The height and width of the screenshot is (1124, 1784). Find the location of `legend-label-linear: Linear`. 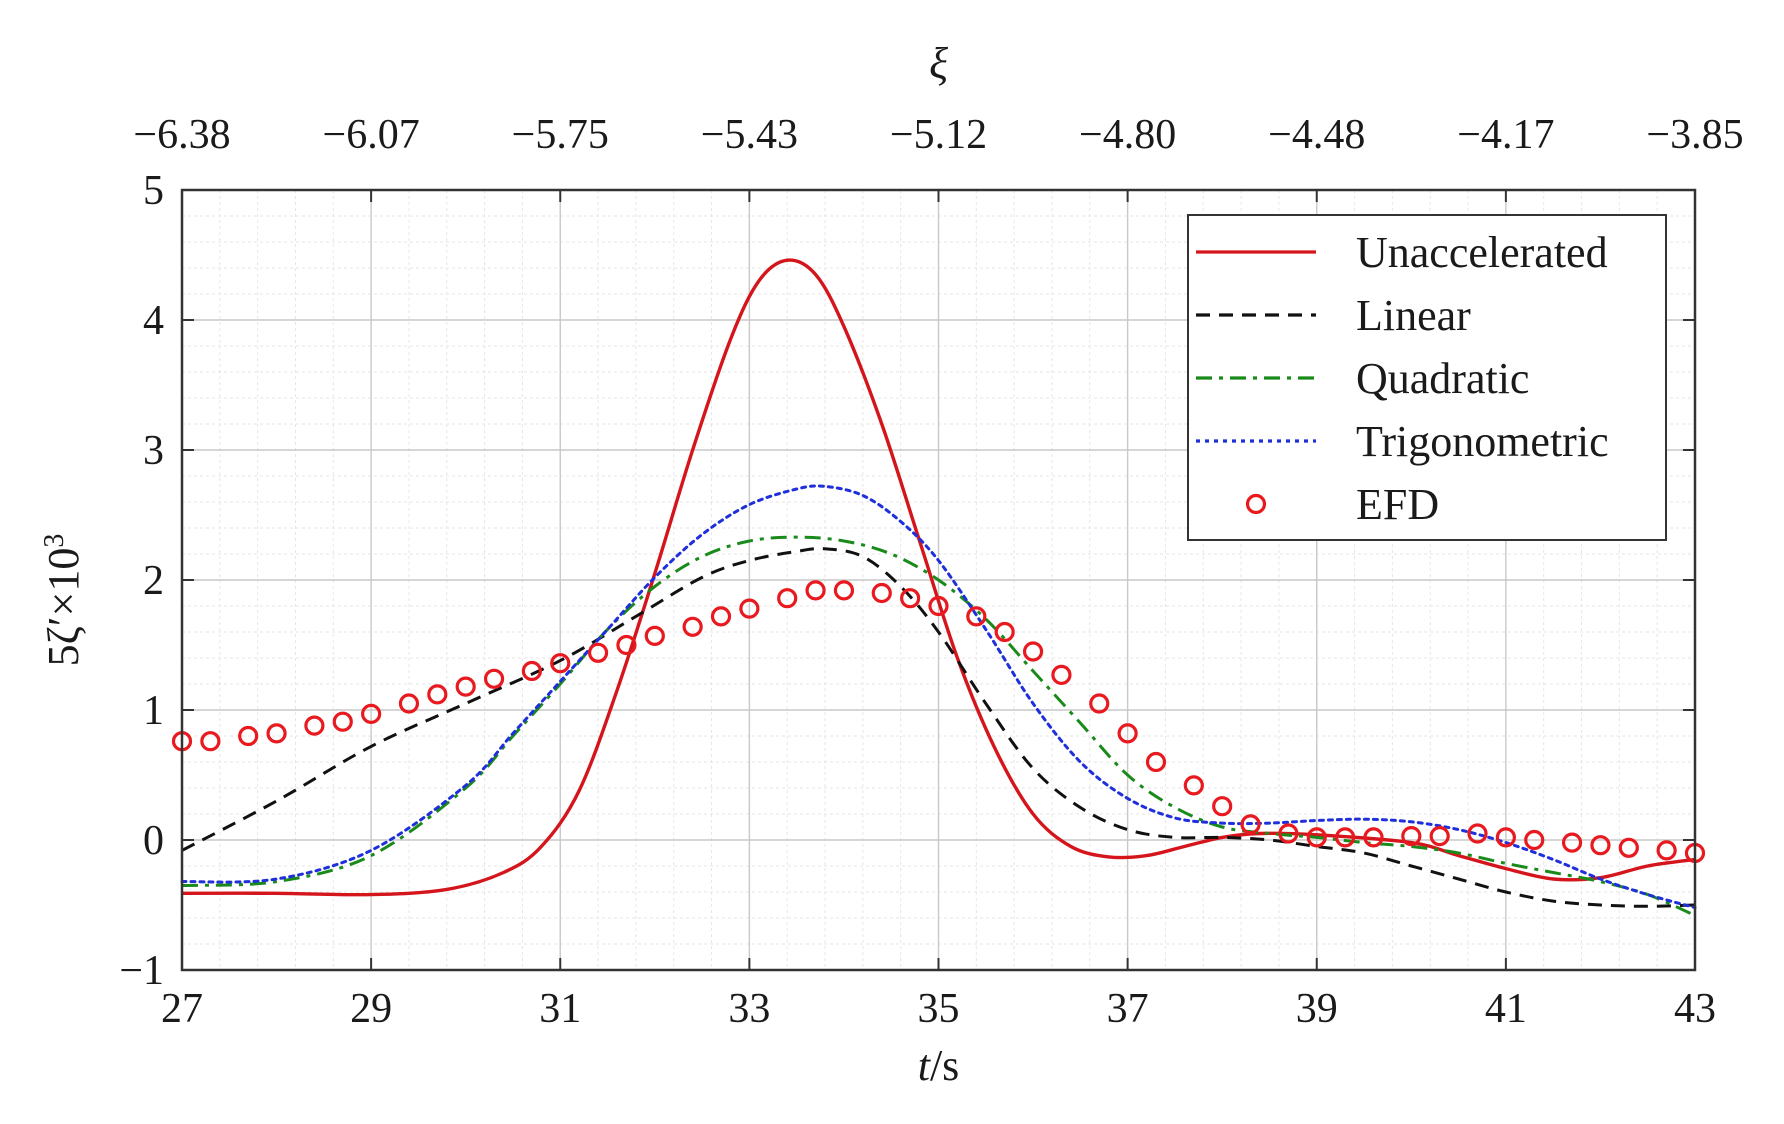

legend-label-linear: Linear is located at coordinates (1413, 315).